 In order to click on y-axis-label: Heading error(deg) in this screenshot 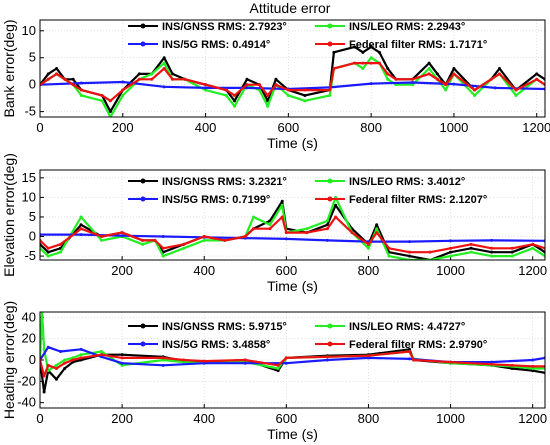, I will do `click(9, 360)`.